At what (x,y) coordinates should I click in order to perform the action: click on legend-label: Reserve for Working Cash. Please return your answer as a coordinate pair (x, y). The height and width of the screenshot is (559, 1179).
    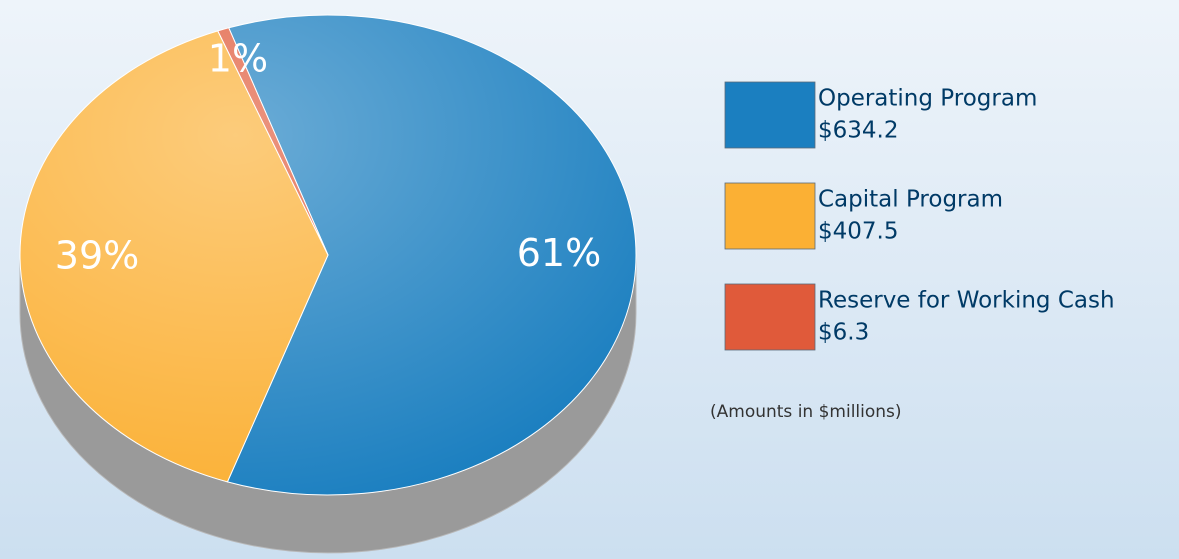
    Looking at the image, I should click on (966, 301).